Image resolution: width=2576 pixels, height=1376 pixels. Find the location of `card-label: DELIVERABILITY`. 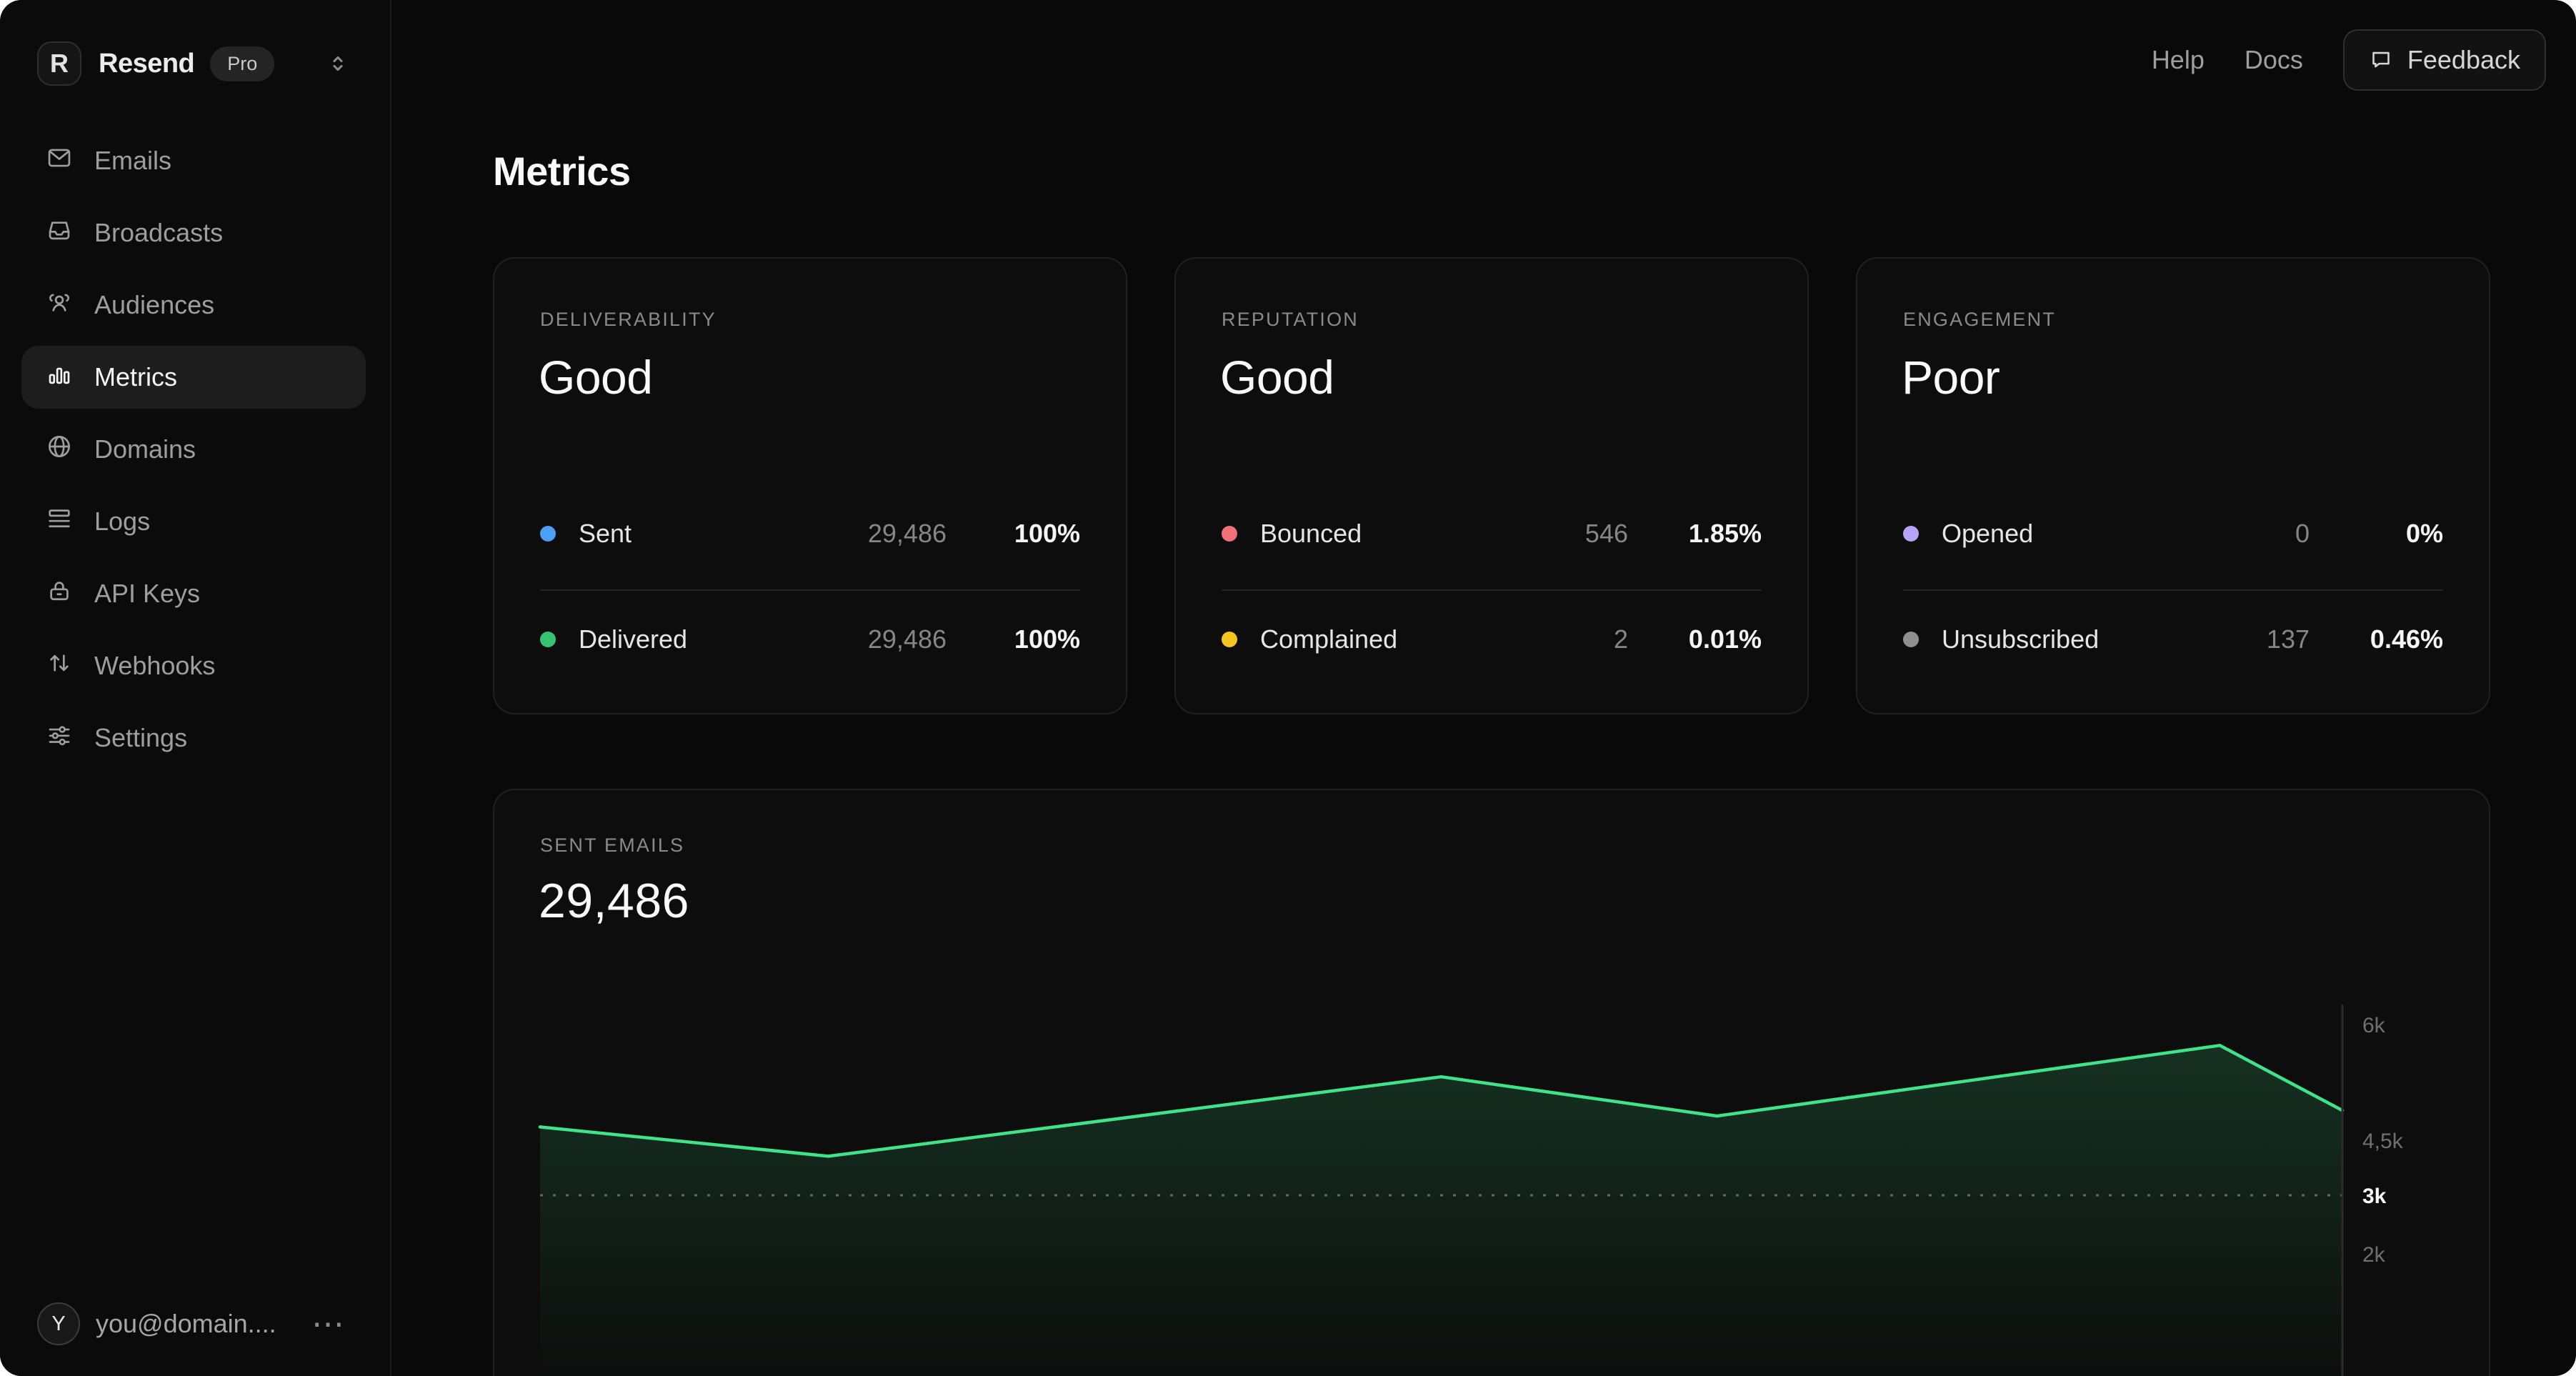

card-label: DELIVERABILITY is located at coordinates (628, 319).